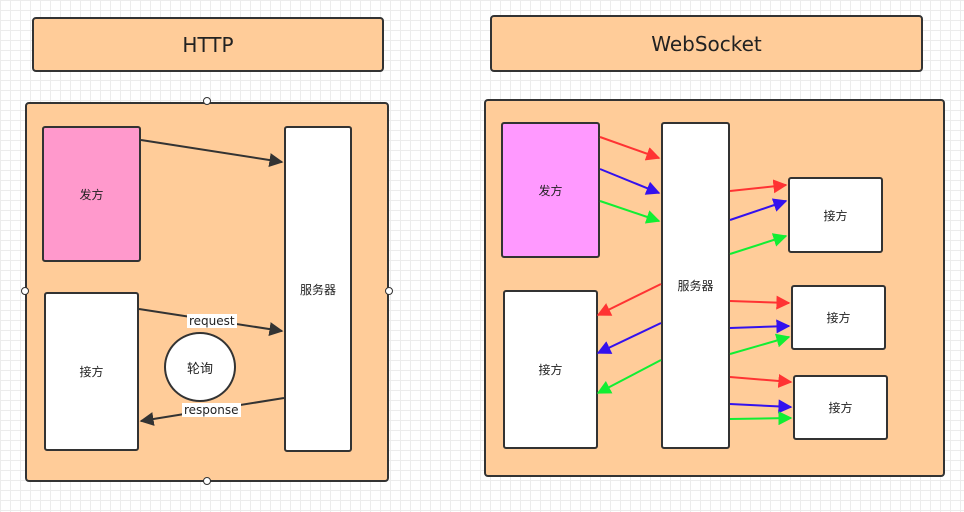 The width and height of the screenshot is (964, 512). I want to click on http-server-box: 服务器, so click(318, 289).